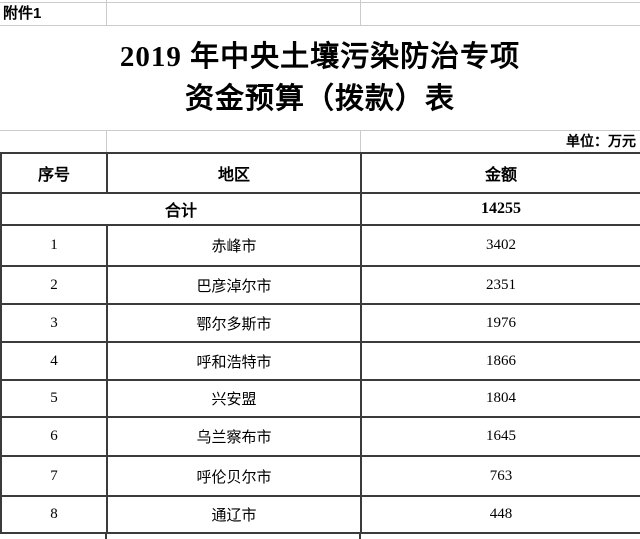 This screenshot has width=640, height=539. What do you see at coordinates (54, 173) in the screenshot?
I see `header-cell-no: 序号` at bounding box center [54, 173].